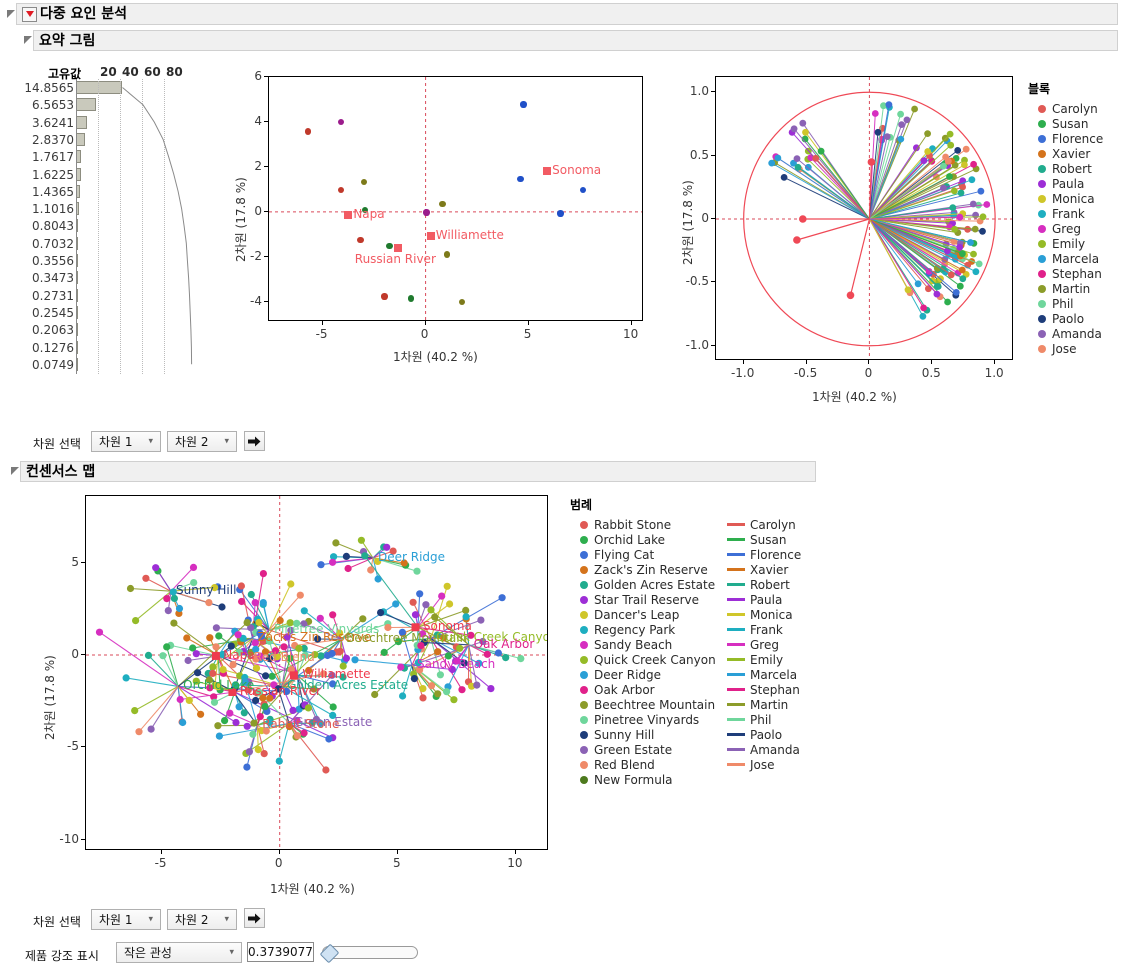 Image resolution: width=1122 pixels, height=970 pixels. I want to click on legend-item: Monica, so click(1065, 198).